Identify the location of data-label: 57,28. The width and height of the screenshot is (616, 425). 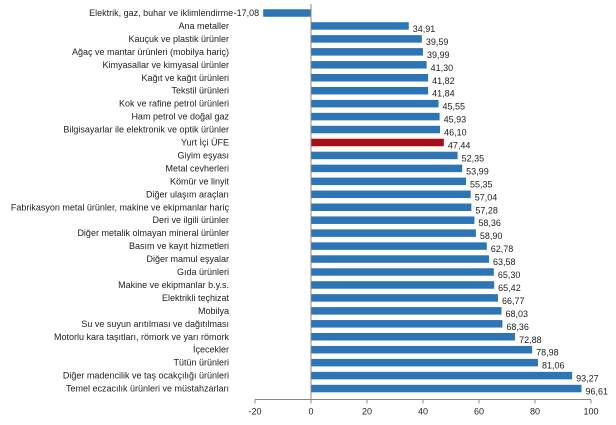
(486, 210).